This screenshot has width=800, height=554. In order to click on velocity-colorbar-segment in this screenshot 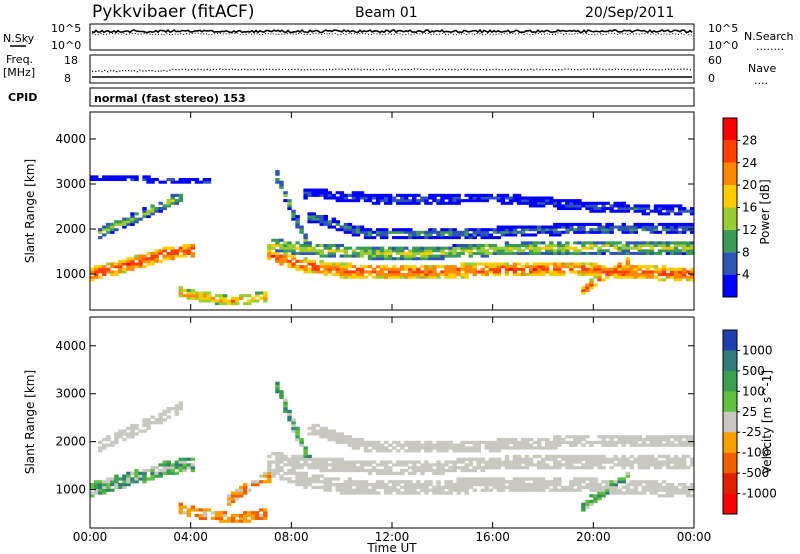, I will do `click(730, 422)`.